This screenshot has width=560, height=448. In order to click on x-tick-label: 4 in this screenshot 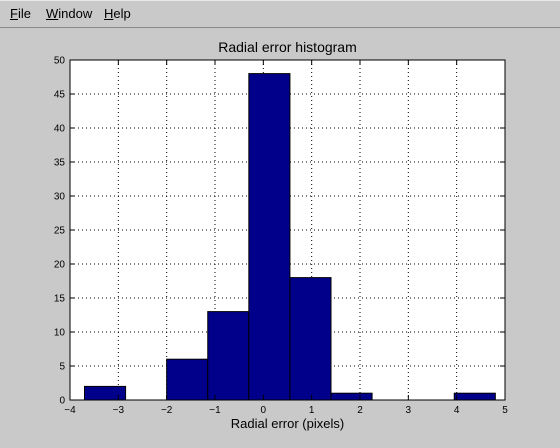, I will do `click(457, 410)`.